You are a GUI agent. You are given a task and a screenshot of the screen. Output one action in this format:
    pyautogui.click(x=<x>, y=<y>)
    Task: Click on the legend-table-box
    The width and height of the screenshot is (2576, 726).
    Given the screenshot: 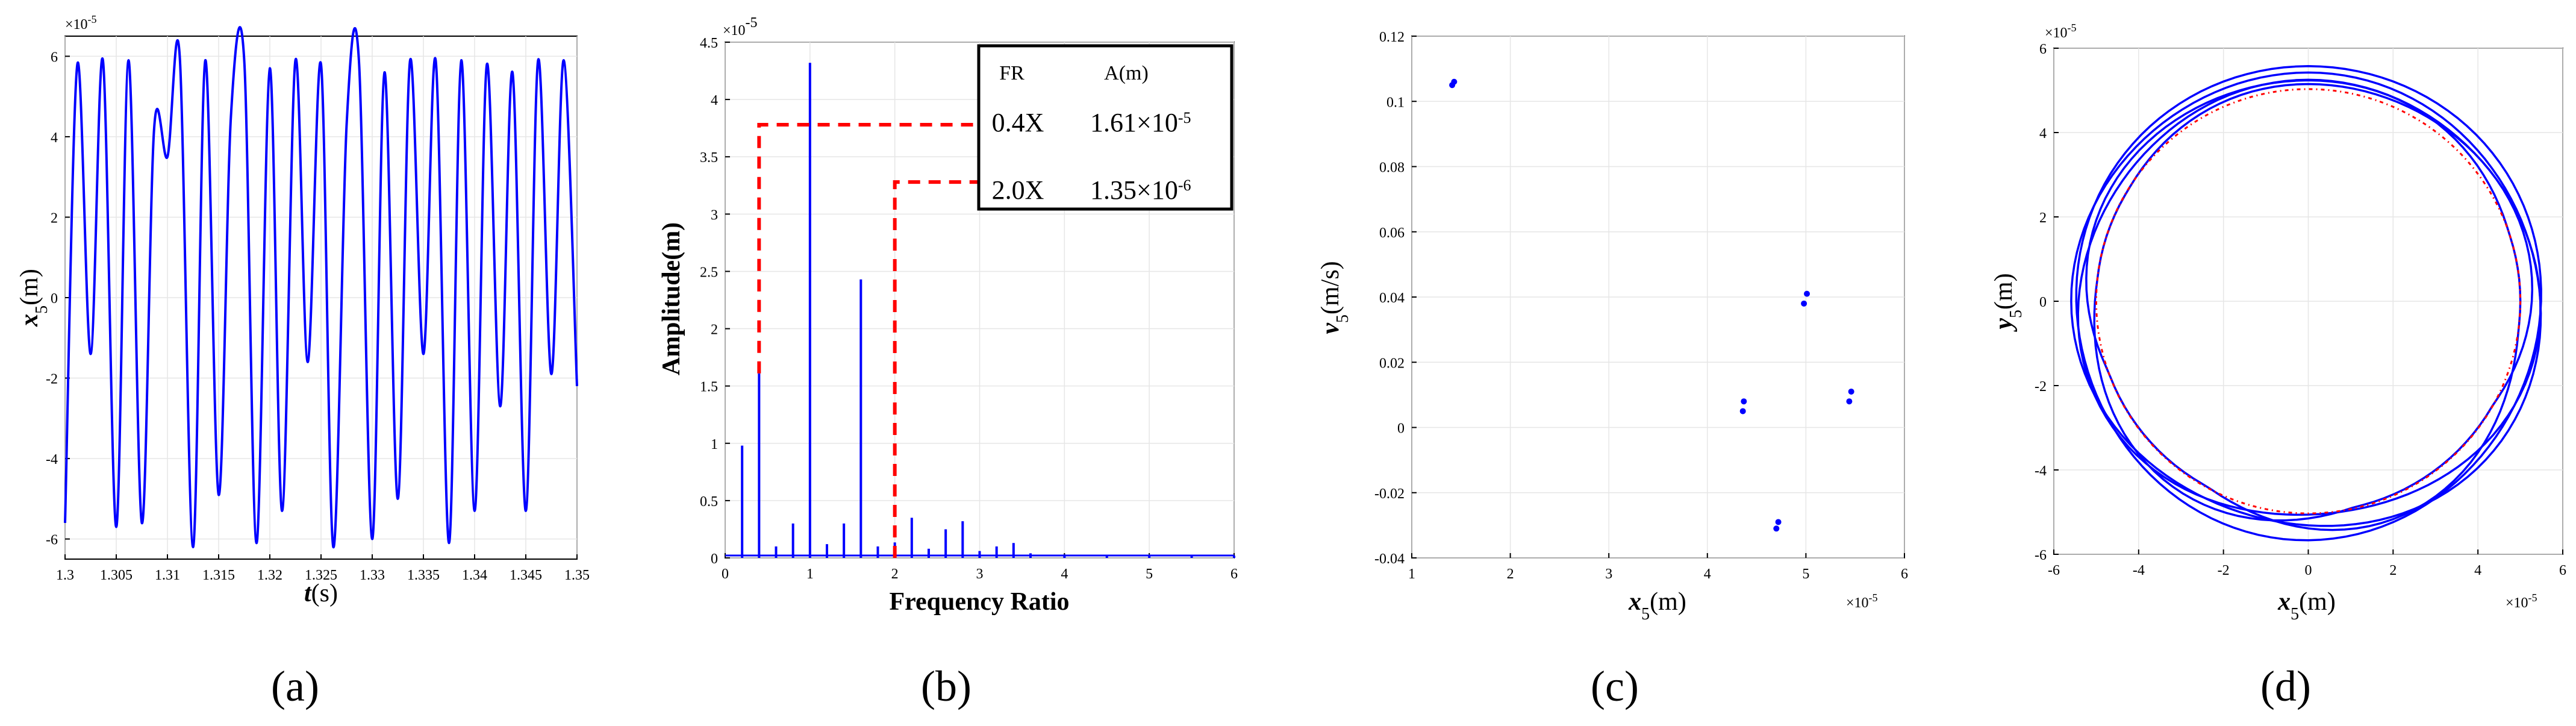 What is the action you would take?
    pyautogui.click(x=1105, y=127)
    